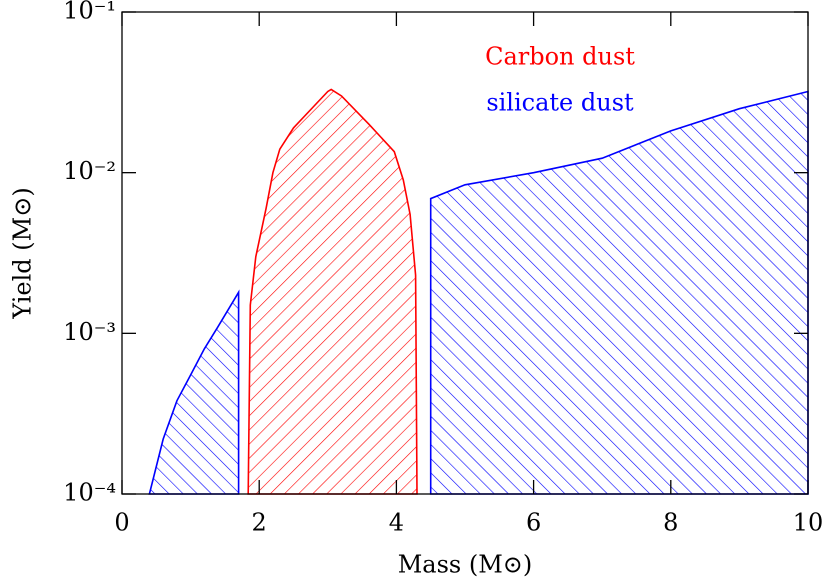  Describe the element at coordinates (23, 253) in the screenshot. I see `y-axis-label: Yield (M⊙)` at that location.